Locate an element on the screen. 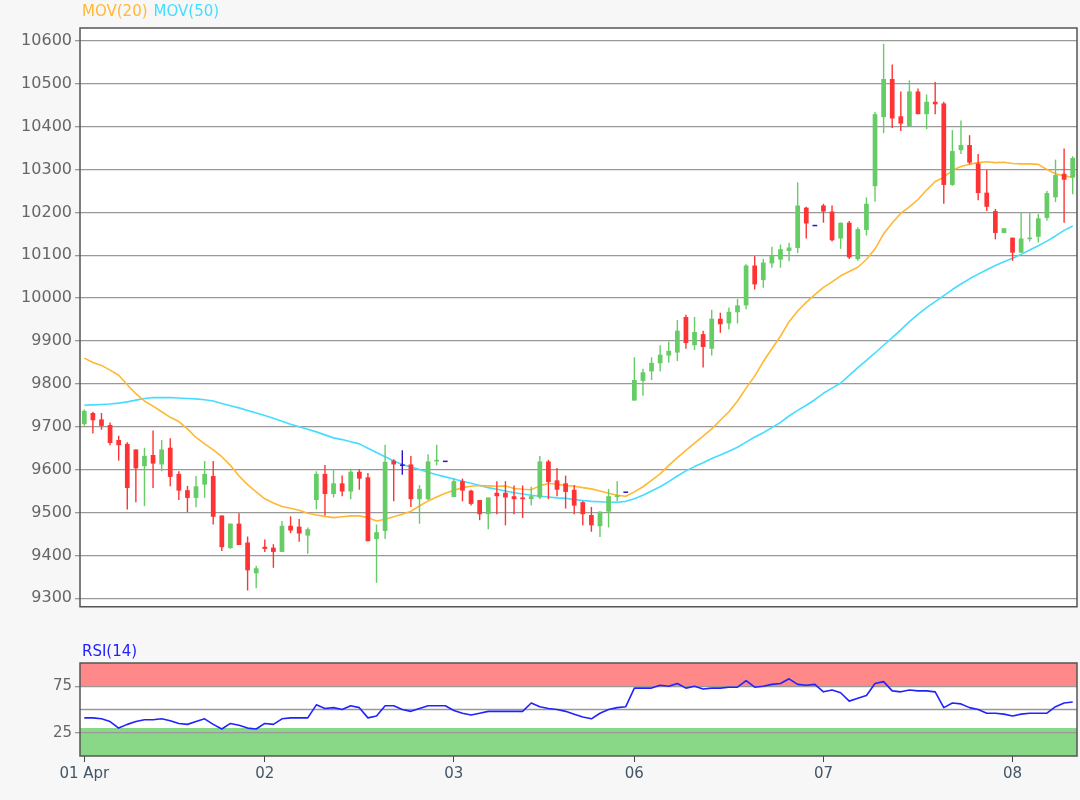 Image resolution: width=1080 pixels, height=800 pixels. y-tick-label: 10000 is located at coordinates (46, 297).